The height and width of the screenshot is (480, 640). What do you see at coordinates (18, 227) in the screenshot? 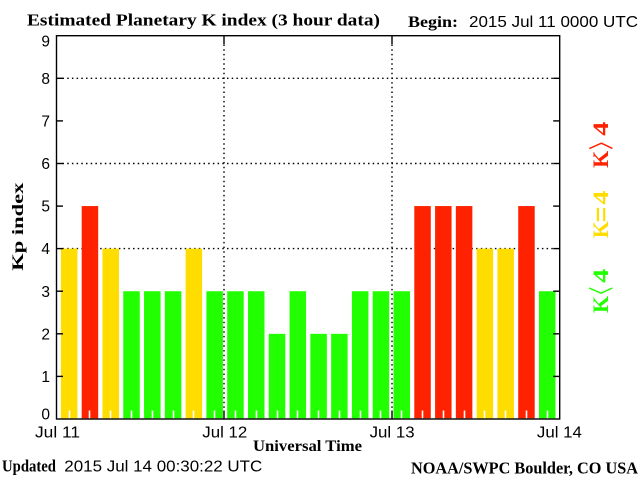
I see `svg-text: Kp index` at bounding box center [18, 227].